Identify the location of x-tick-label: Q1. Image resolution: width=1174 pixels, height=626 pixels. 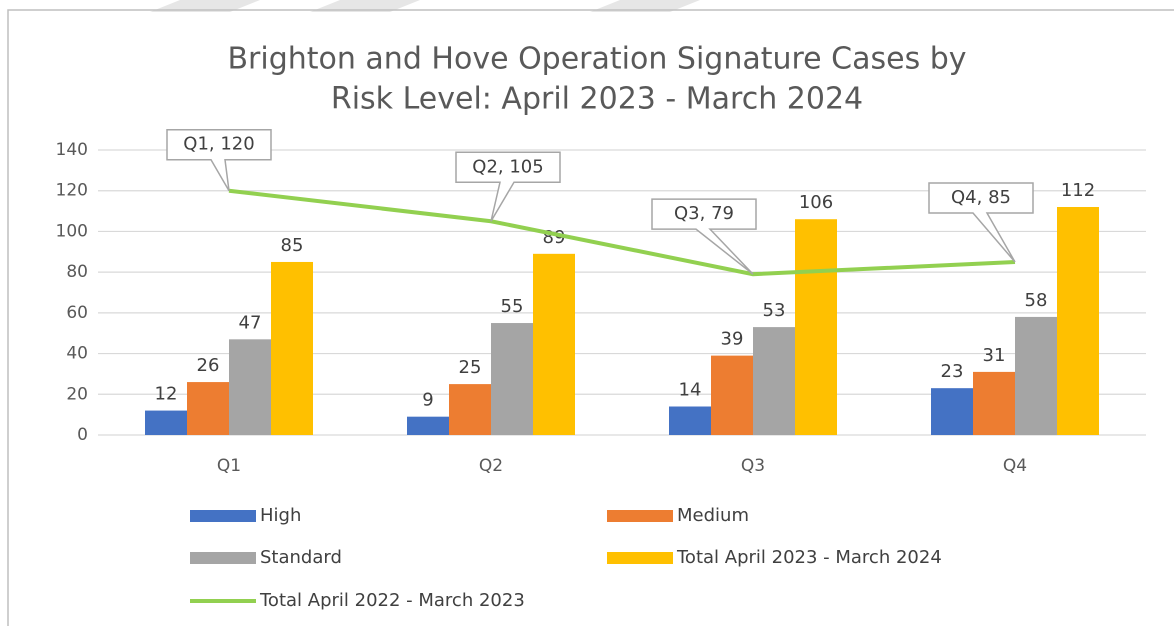
(229, 466).